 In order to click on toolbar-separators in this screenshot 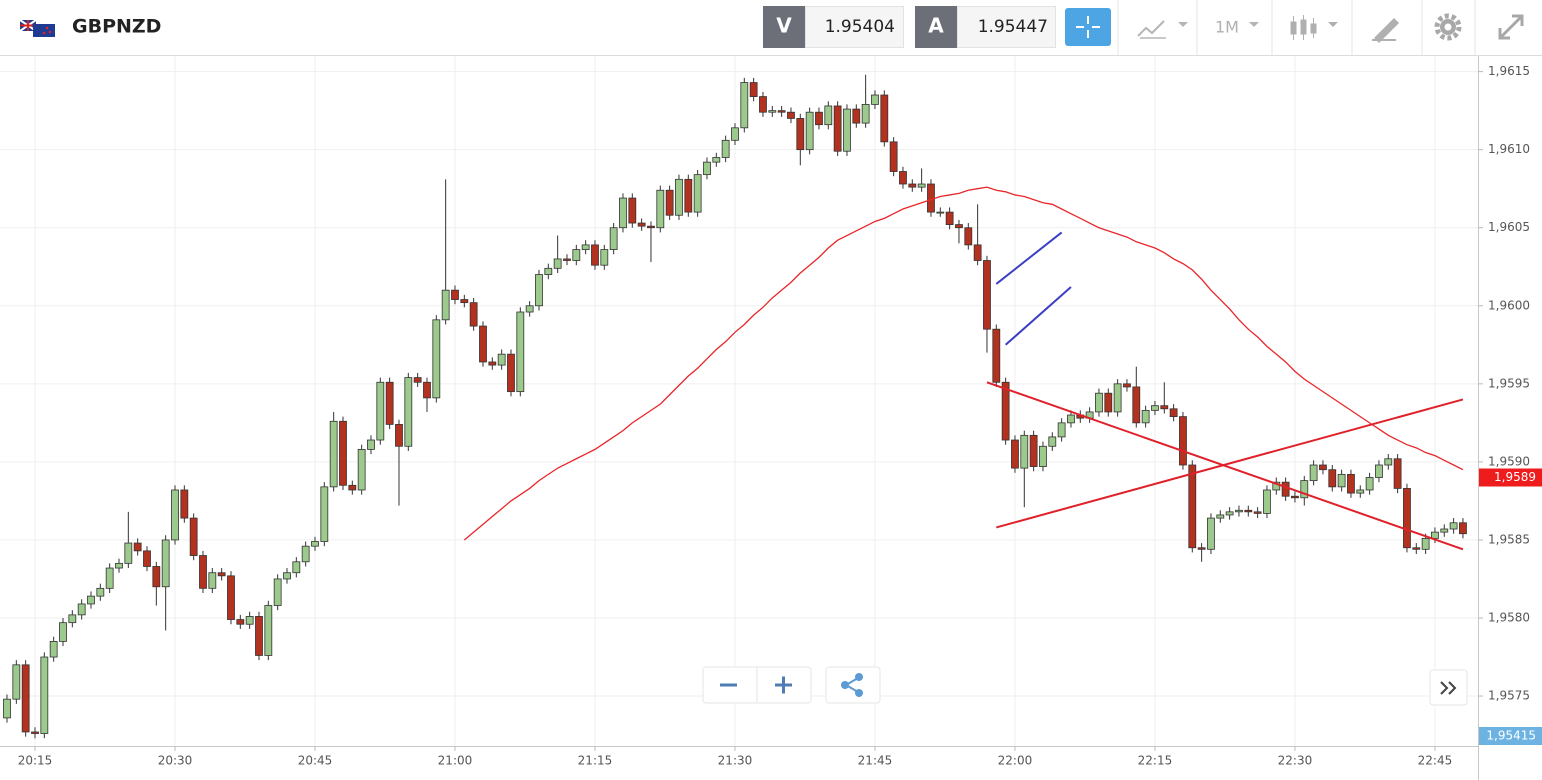, I will do `click(1296, 27)`.